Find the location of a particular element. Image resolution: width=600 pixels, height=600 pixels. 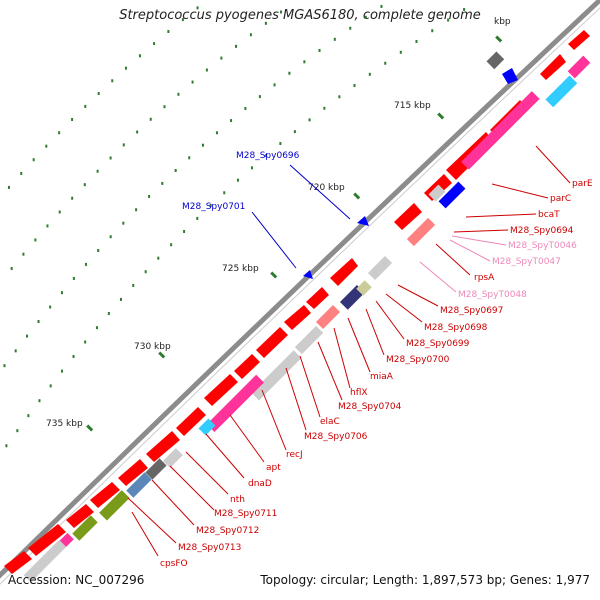

kbp-label: 720 kbp is located at coordinates (326, 188).